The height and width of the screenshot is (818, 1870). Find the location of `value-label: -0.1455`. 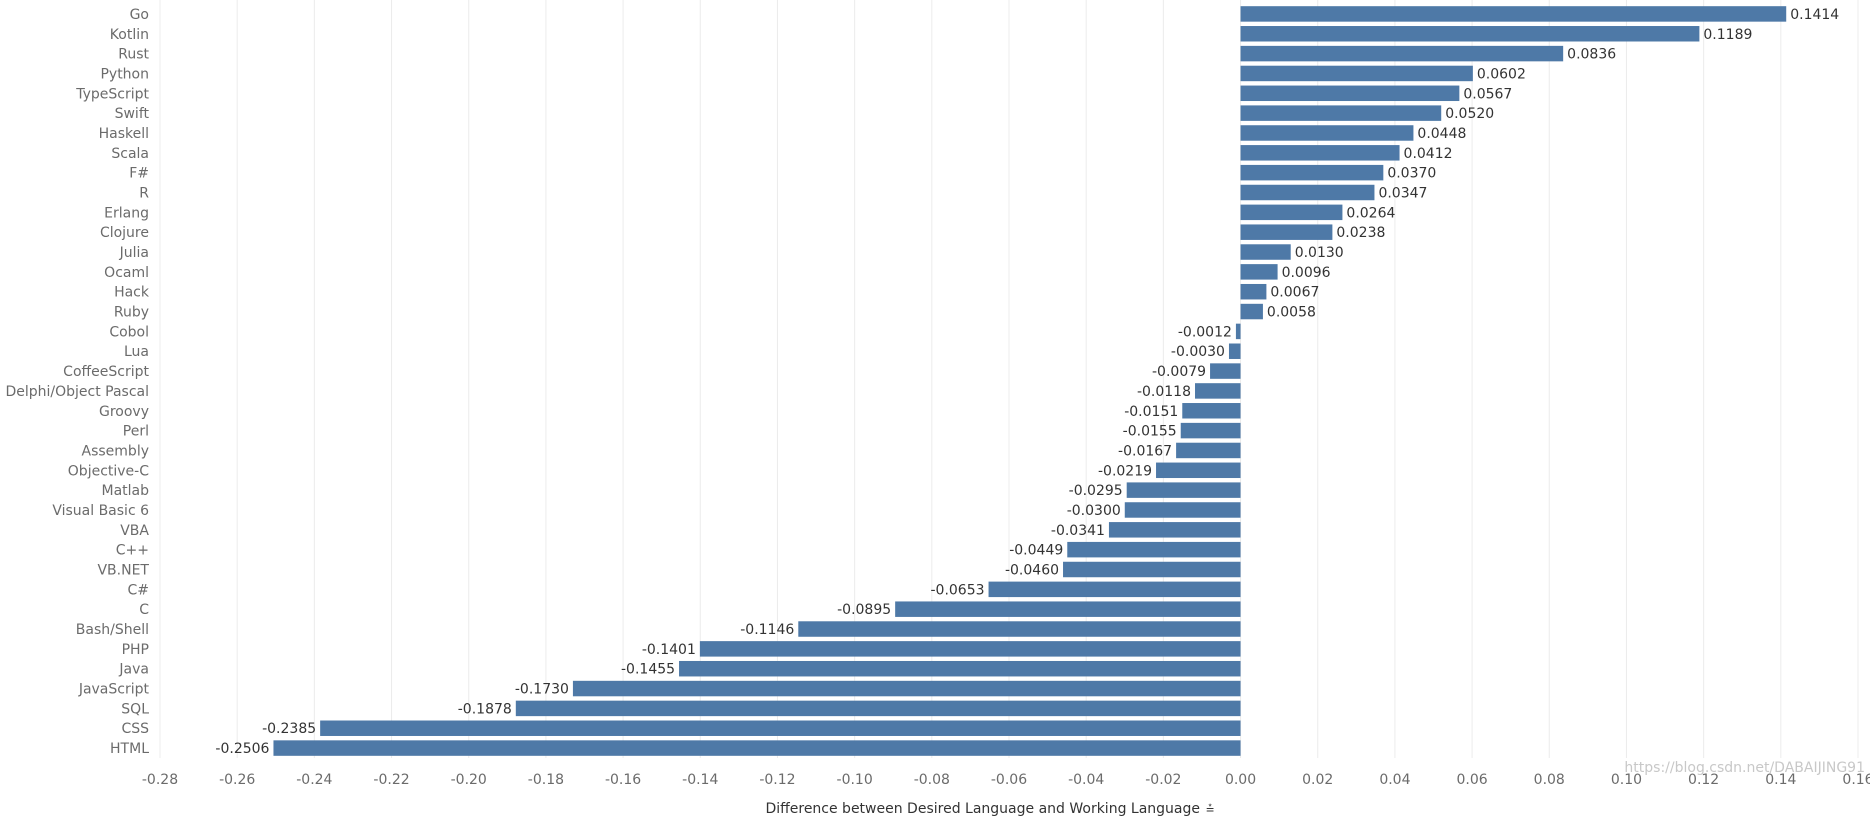

value-label: -0.1455 is located at coordinates (648, 670).